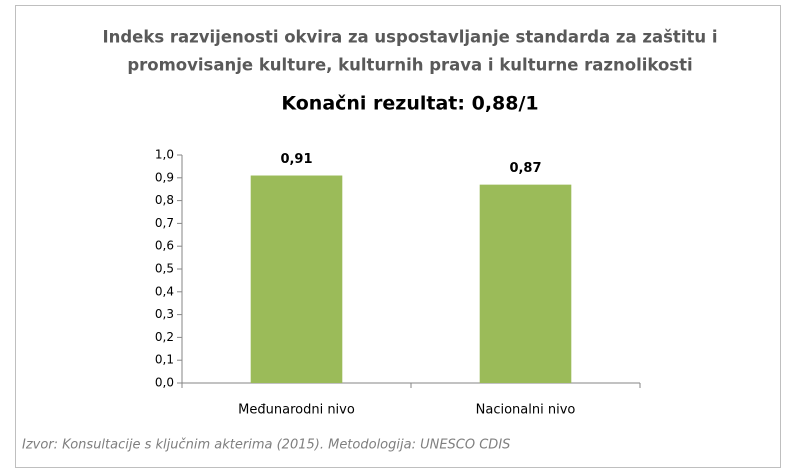 The image size is (787, 472). Describe the element at coordinates (526, 410) in the screenshot. I see `x-tick-label: Nacionalni nivo` at that location.